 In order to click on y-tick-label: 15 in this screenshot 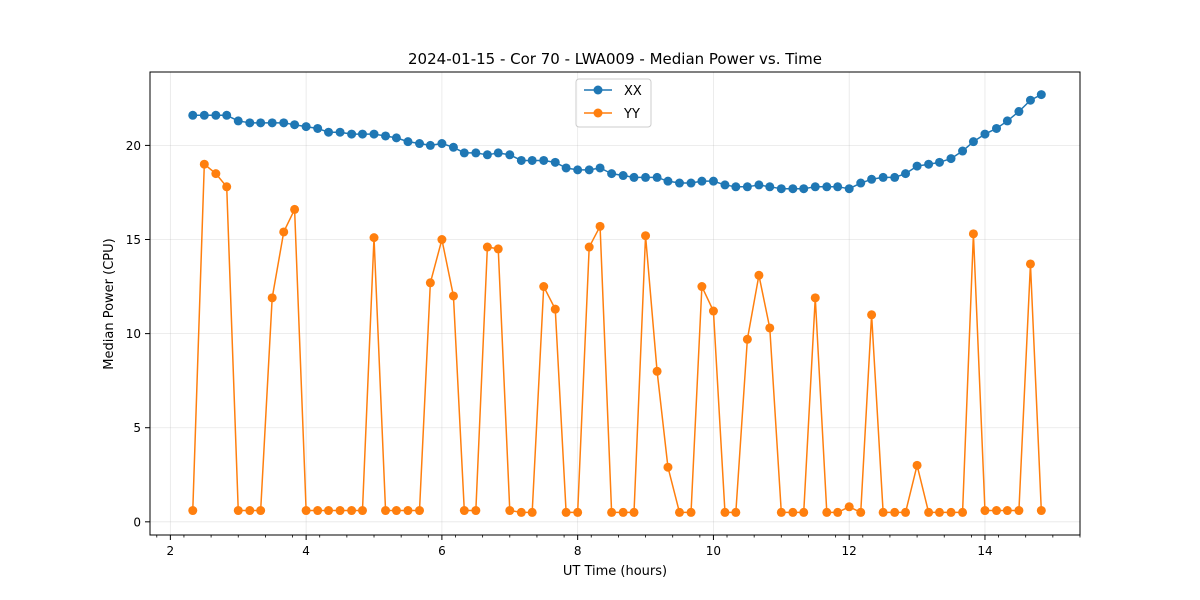, I will do `click(133, 240)`.